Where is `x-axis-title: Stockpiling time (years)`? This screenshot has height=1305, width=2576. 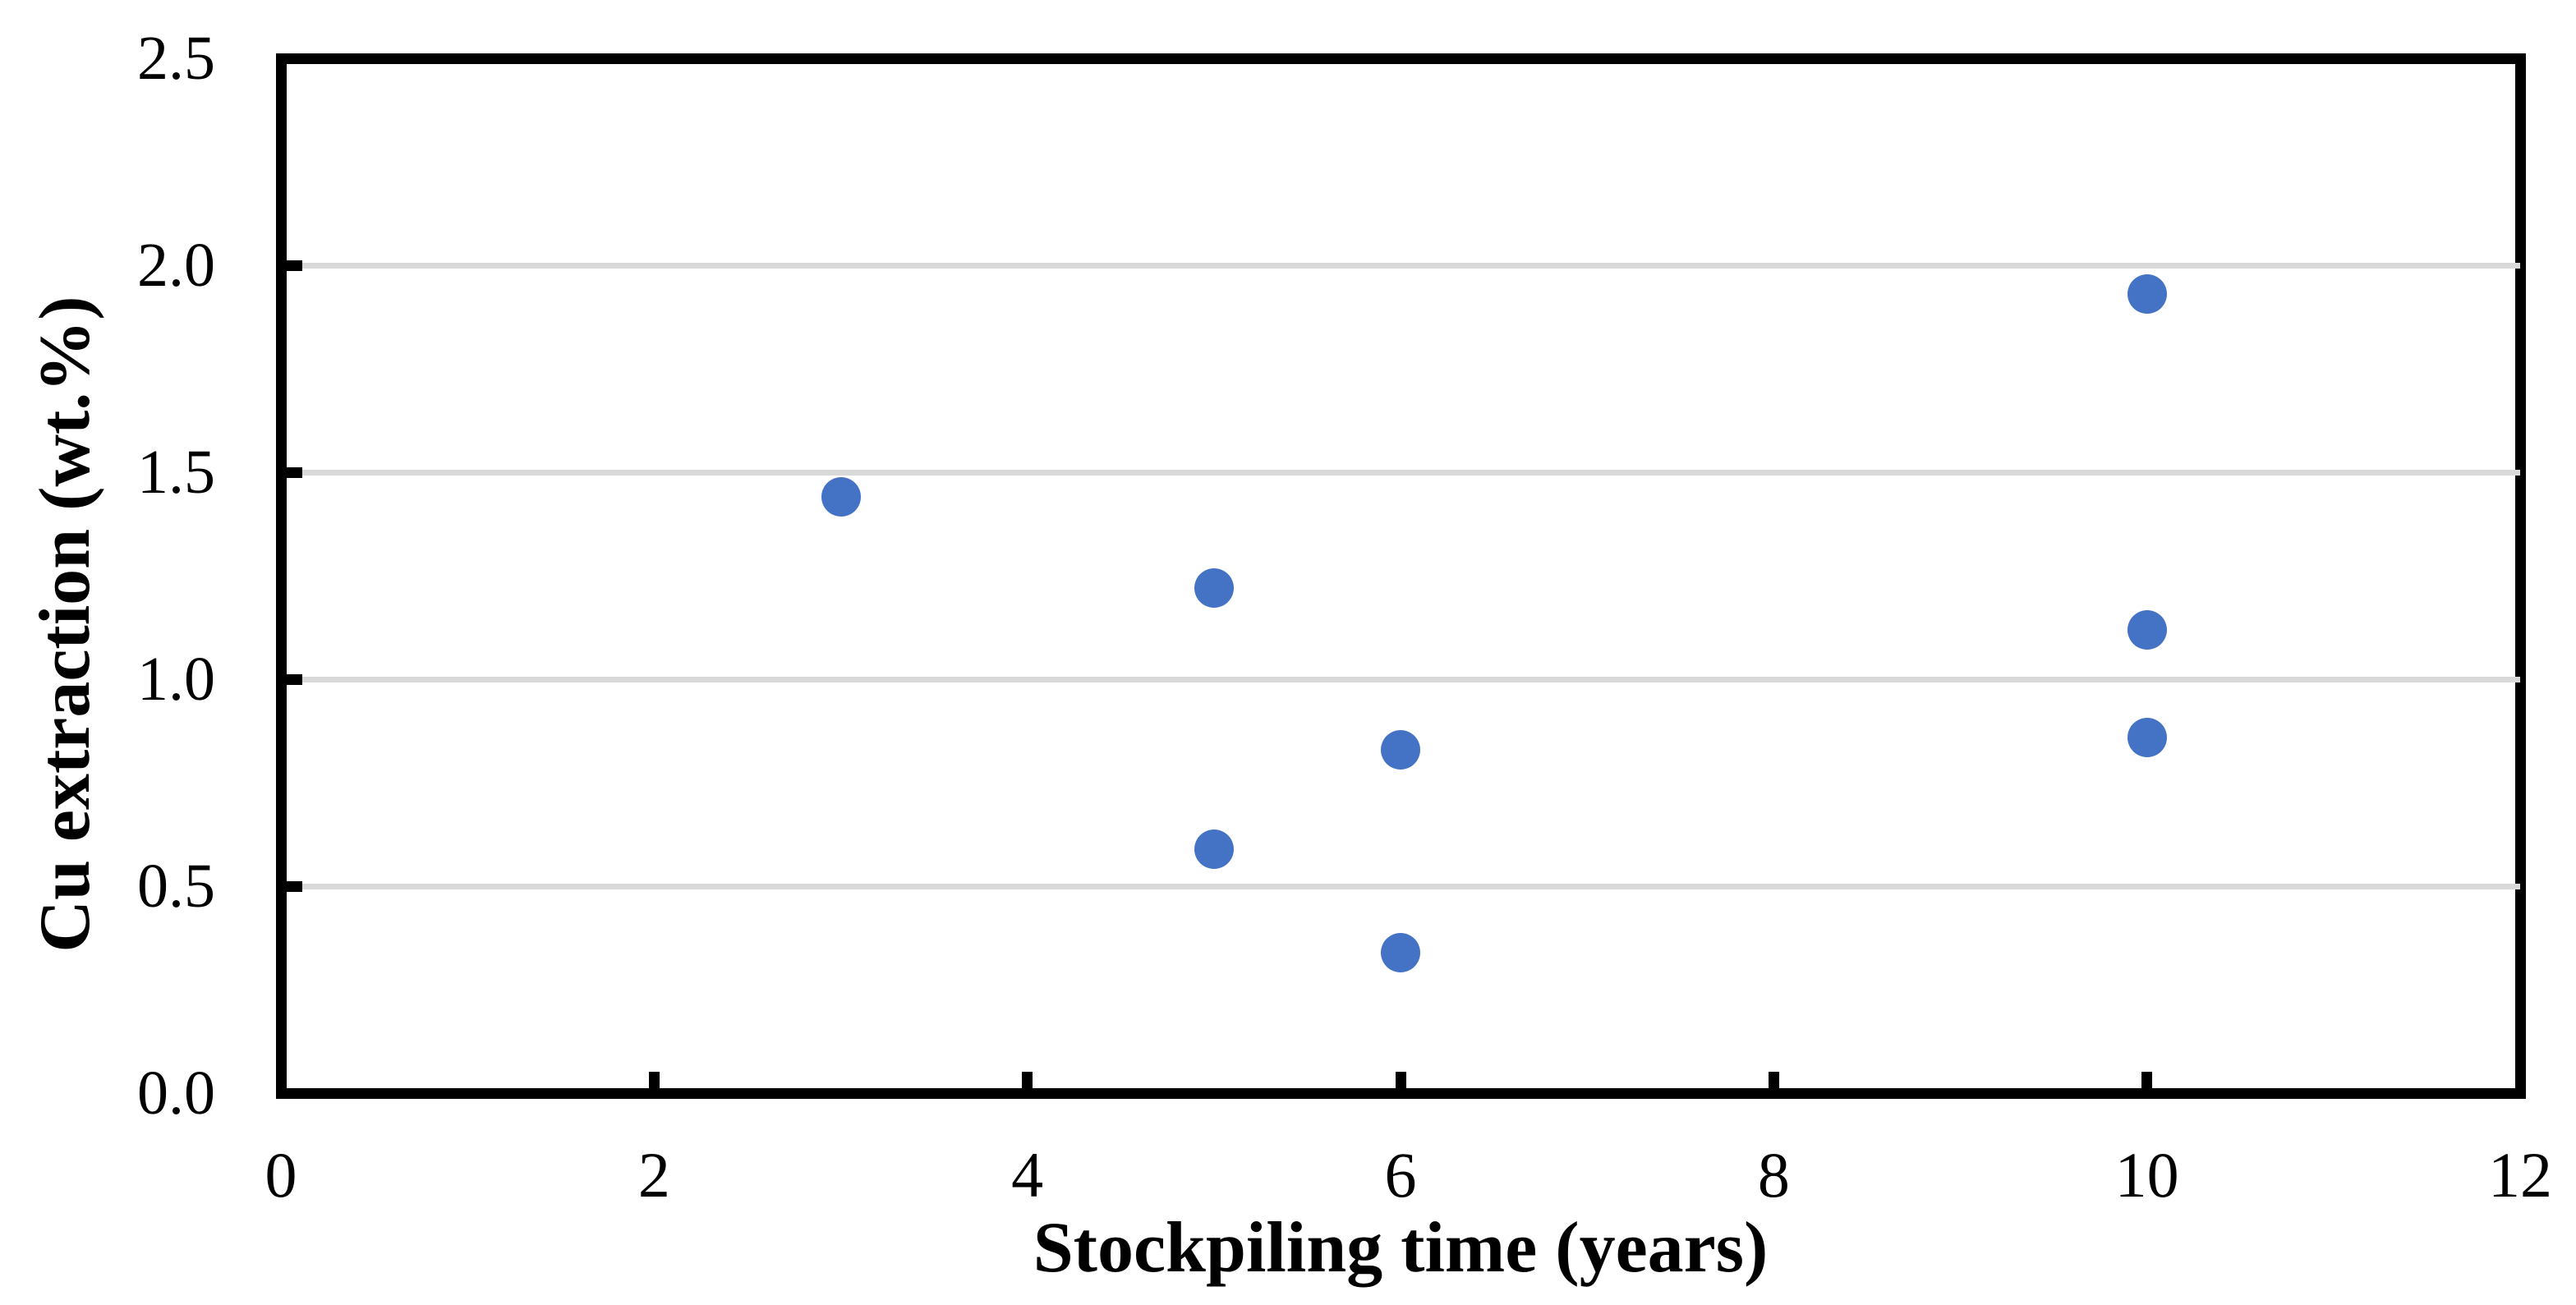
x-axis-title: Stockpiling time (years) is located at coordinates (1401, 1248).